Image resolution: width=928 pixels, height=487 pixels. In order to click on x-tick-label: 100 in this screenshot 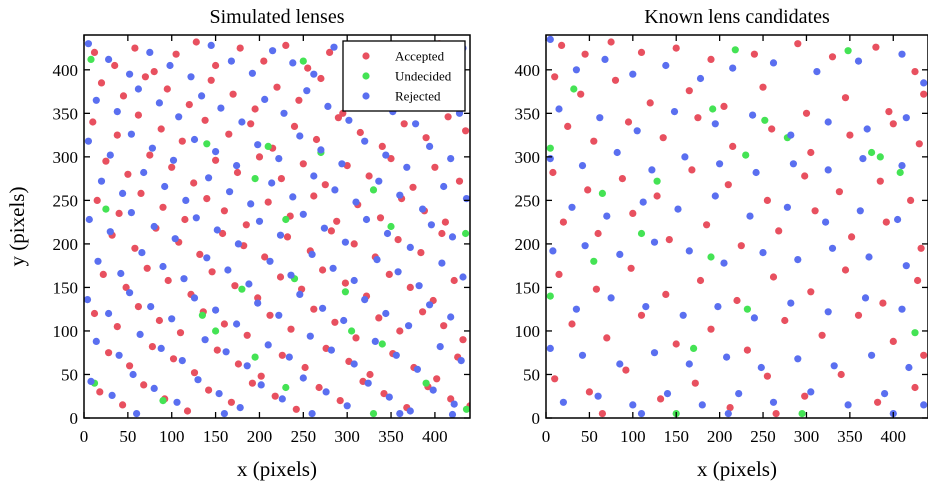, I will do `click(633, 436)`.